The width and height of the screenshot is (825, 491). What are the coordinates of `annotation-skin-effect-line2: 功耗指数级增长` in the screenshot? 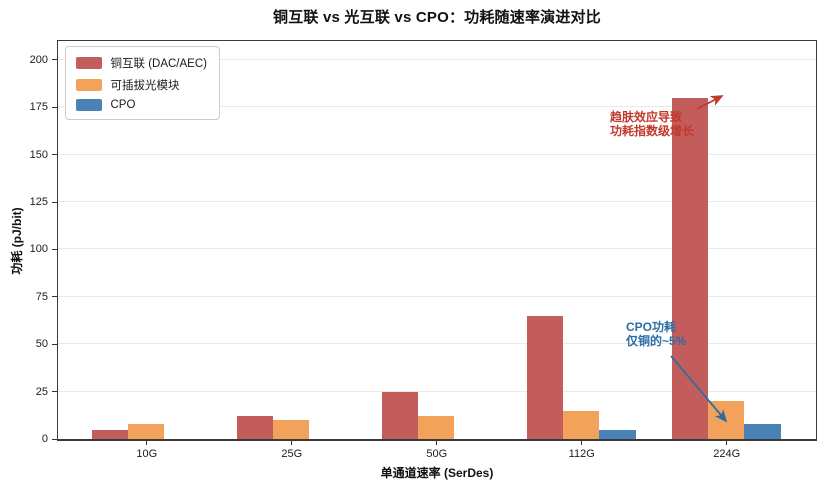 It's located at (652, 131).